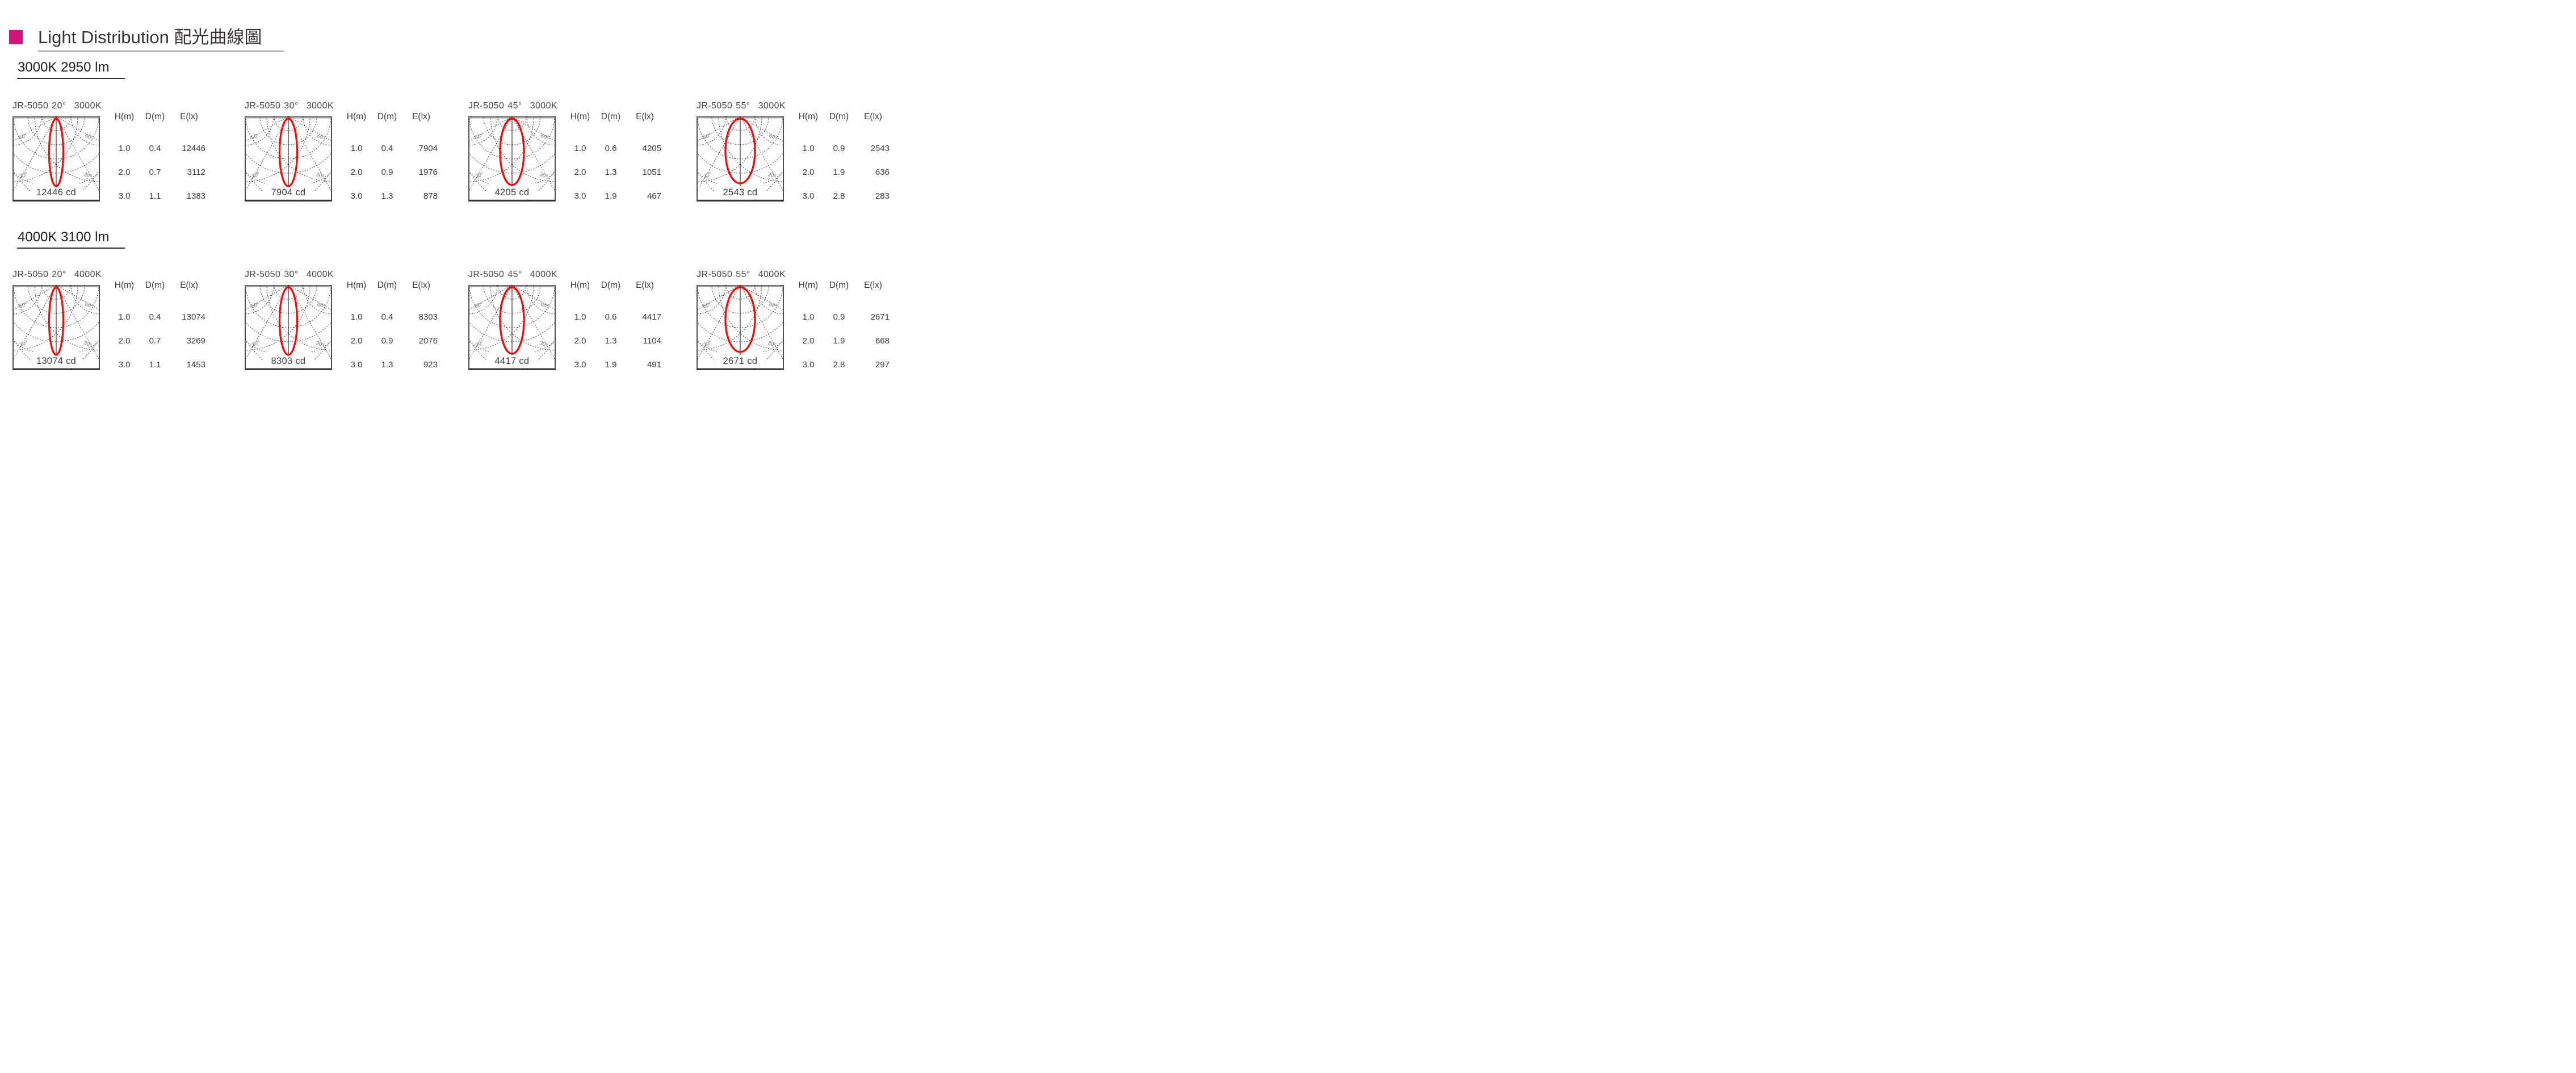  I want to click on table-row: 3.0 1.9 467, so click(615, 197).